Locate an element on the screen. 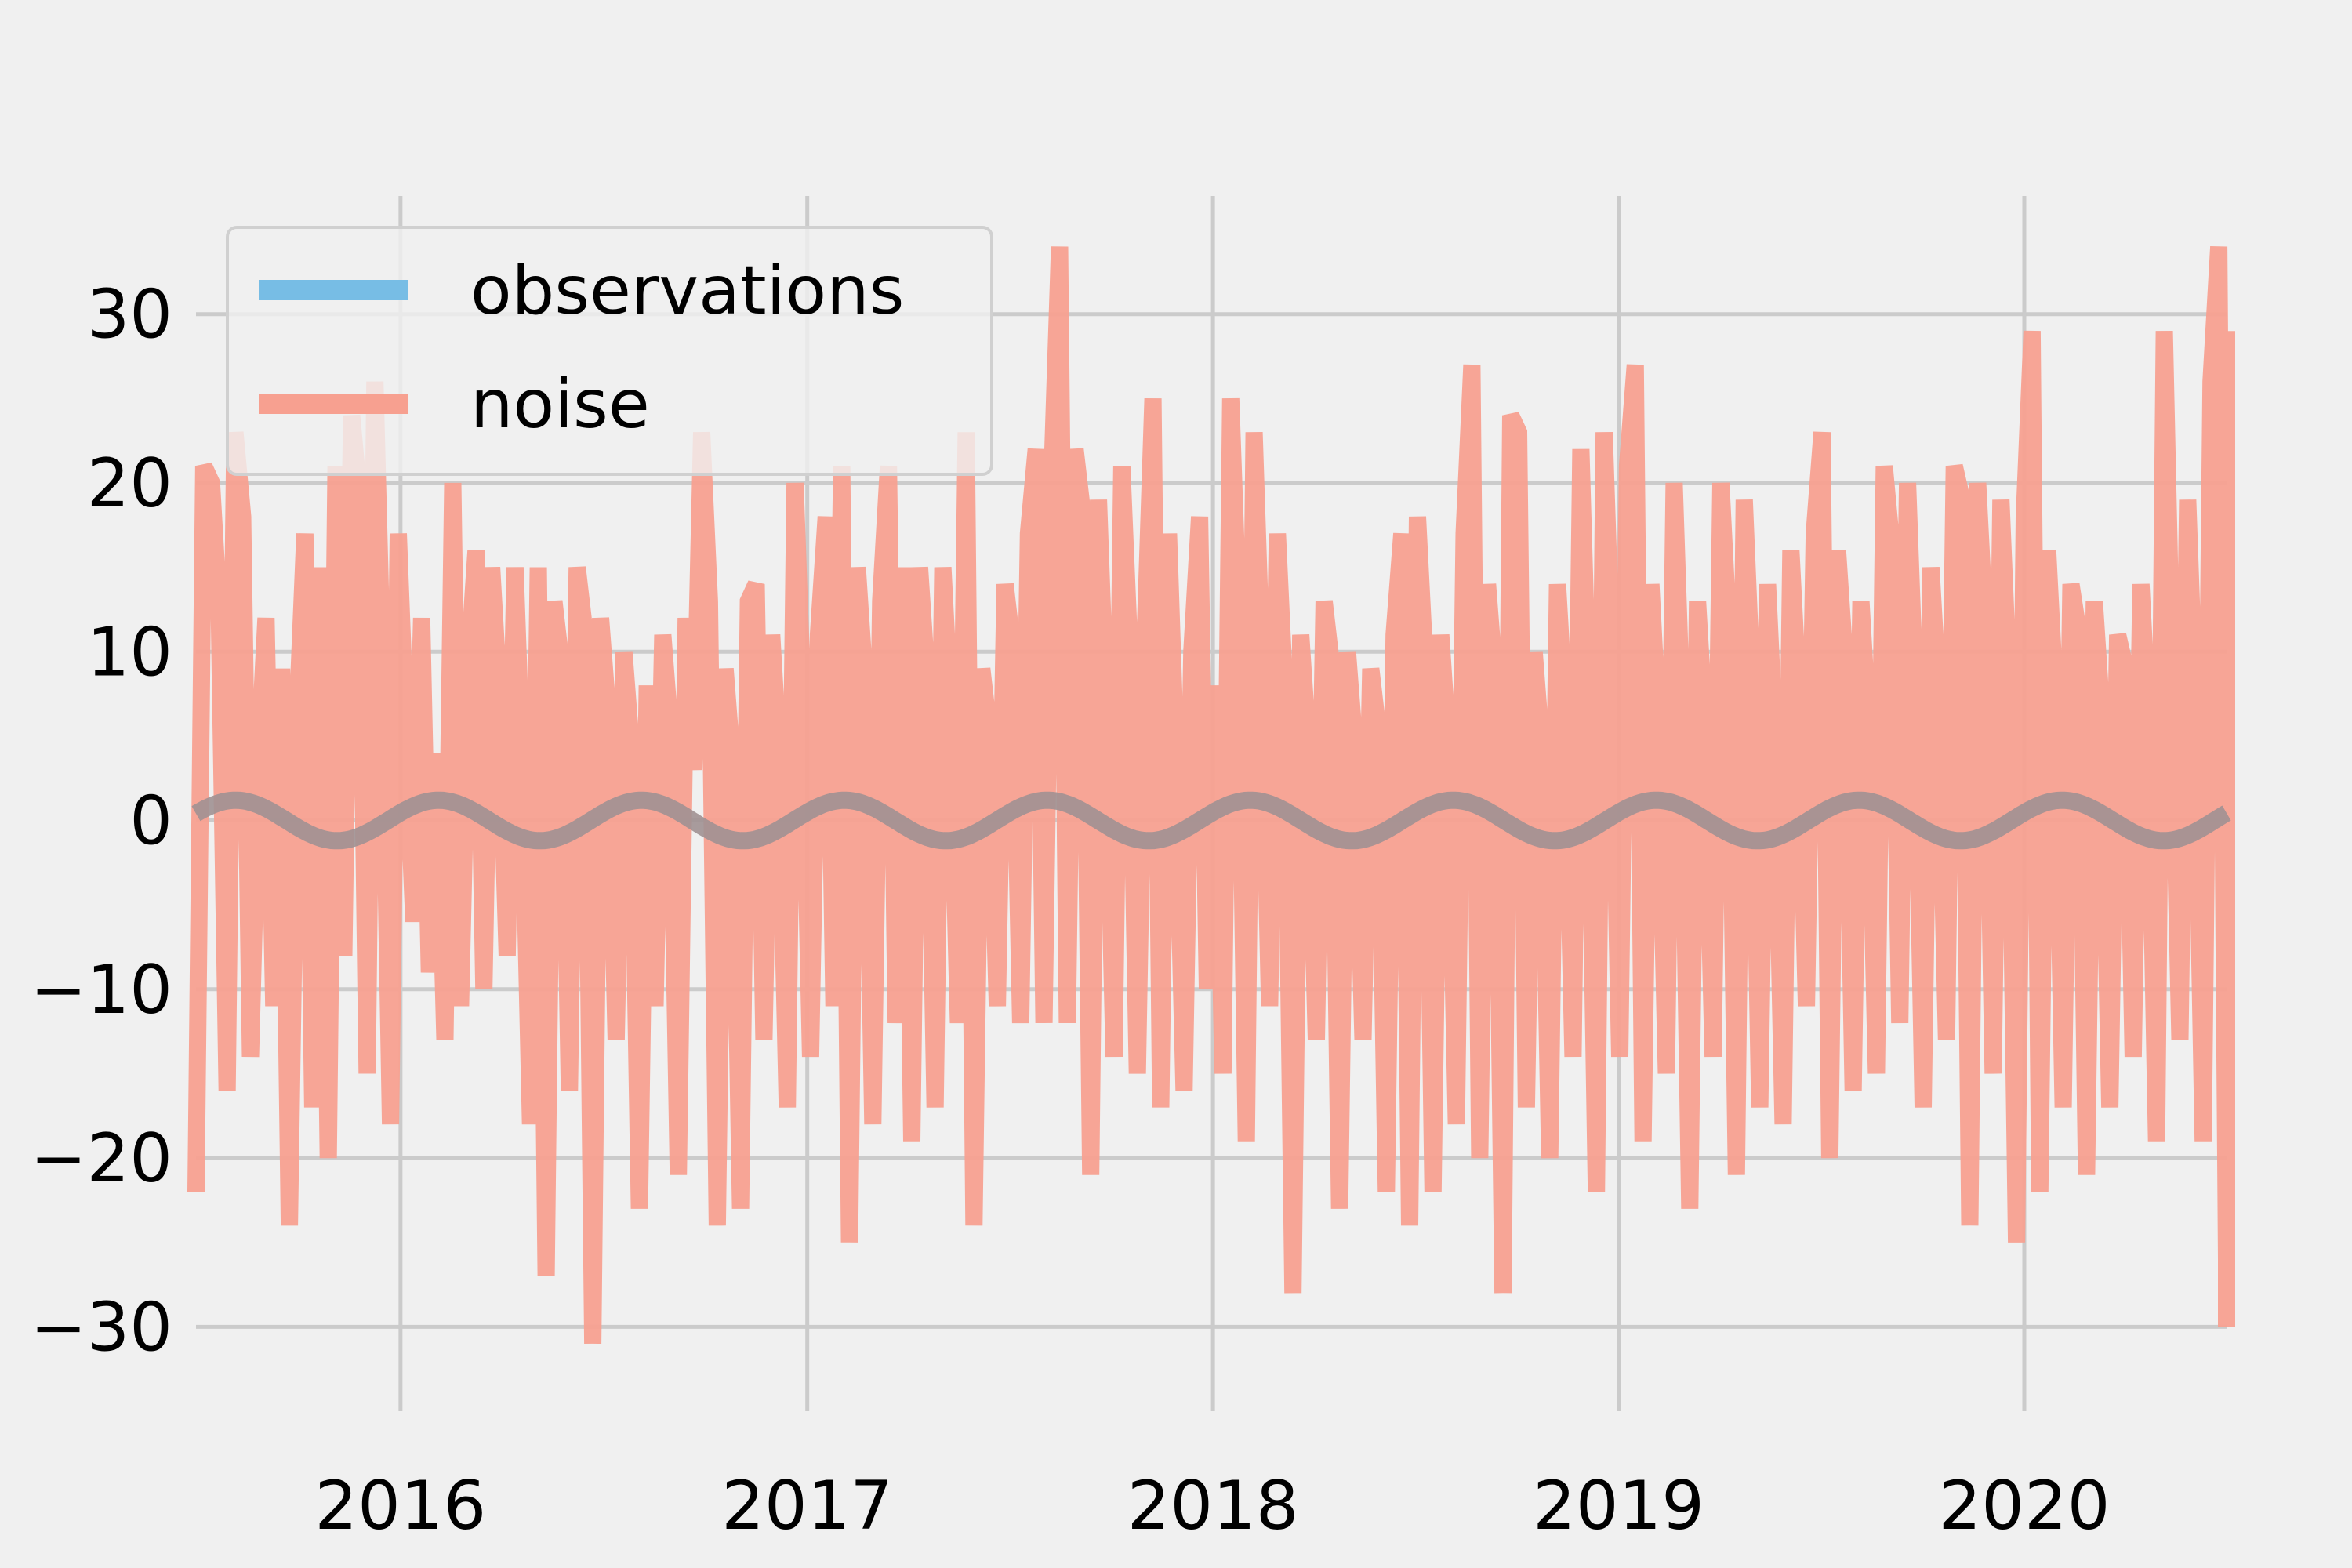 The height and width of the screenshot is (1568, 2352). x-tick-label: 2019 is located at coordinates (1618, 1506).